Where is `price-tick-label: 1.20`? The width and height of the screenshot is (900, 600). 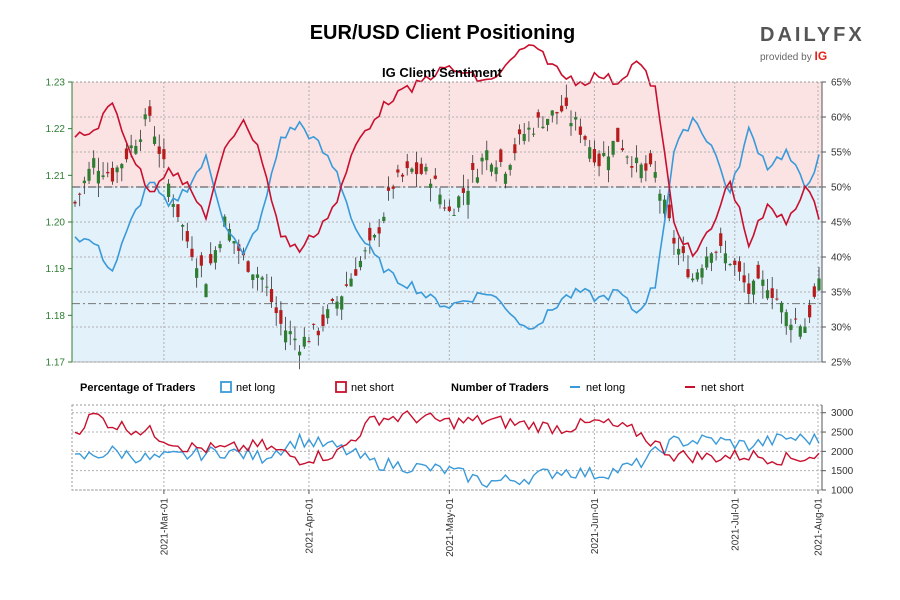
price-tick-label: 1.20 is located at coordinates (56, 223).